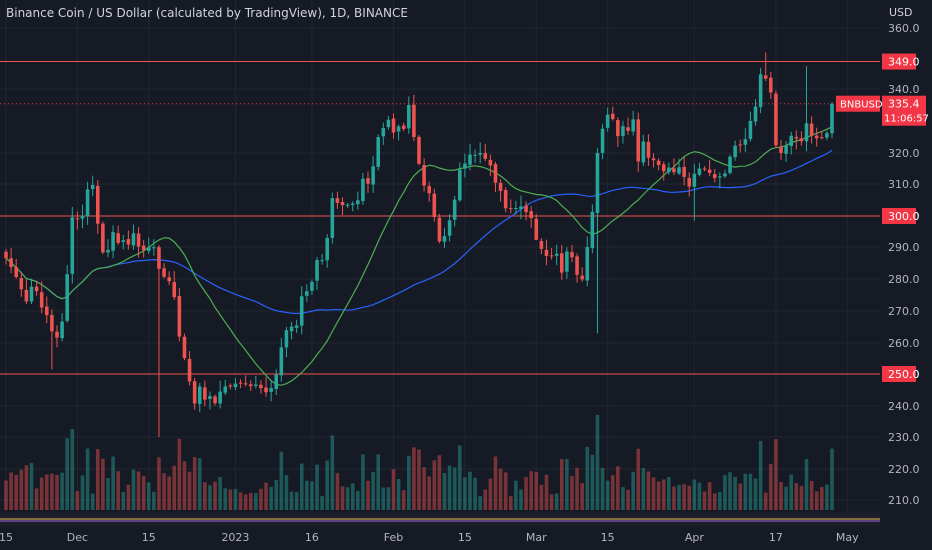  Describe the element at coordinates (904, 247) in the screenshot. I see `y-tick-label: 290.0` at that location.